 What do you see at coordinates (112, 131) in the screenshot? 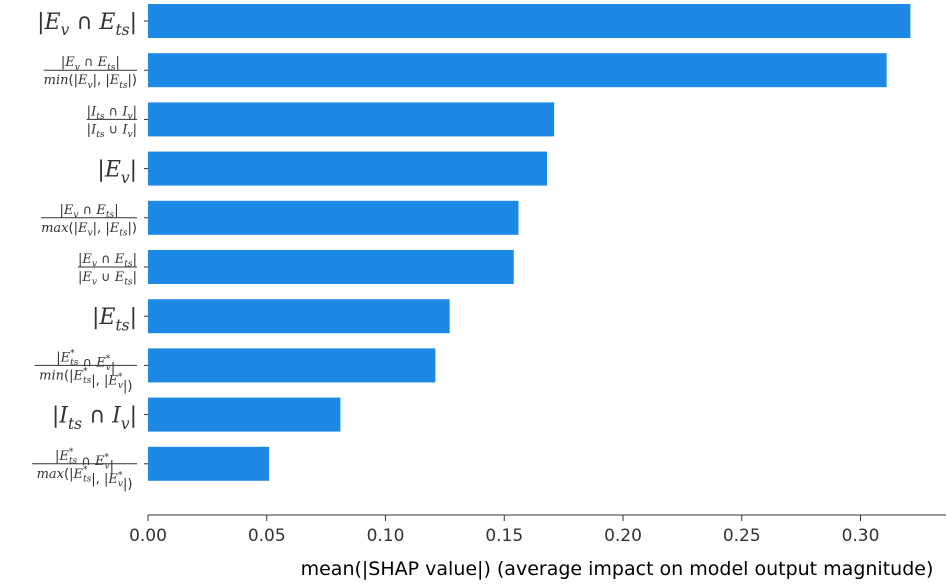
I see `category-label-denominator: |Its​ ∪ Iv​|` at bounding box center [112, 131].